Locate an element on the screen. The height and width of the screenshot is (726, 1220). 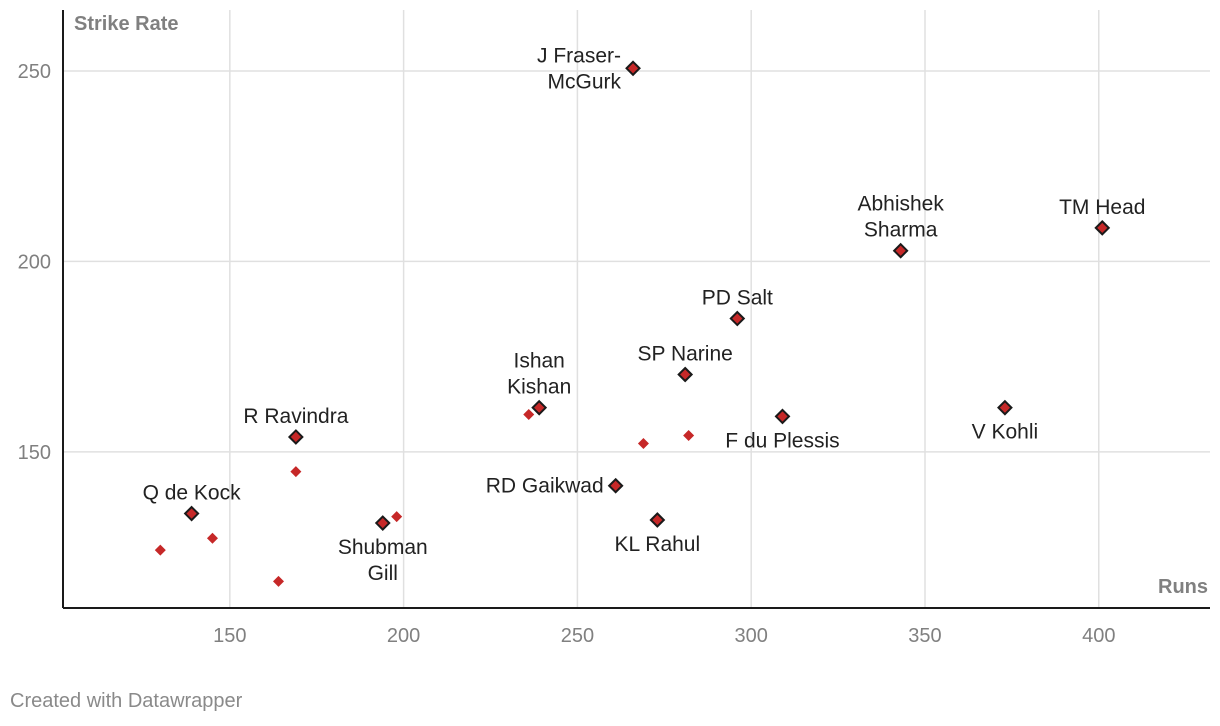
point-label-line: J Fraser- is located at coordinates (579, 55).